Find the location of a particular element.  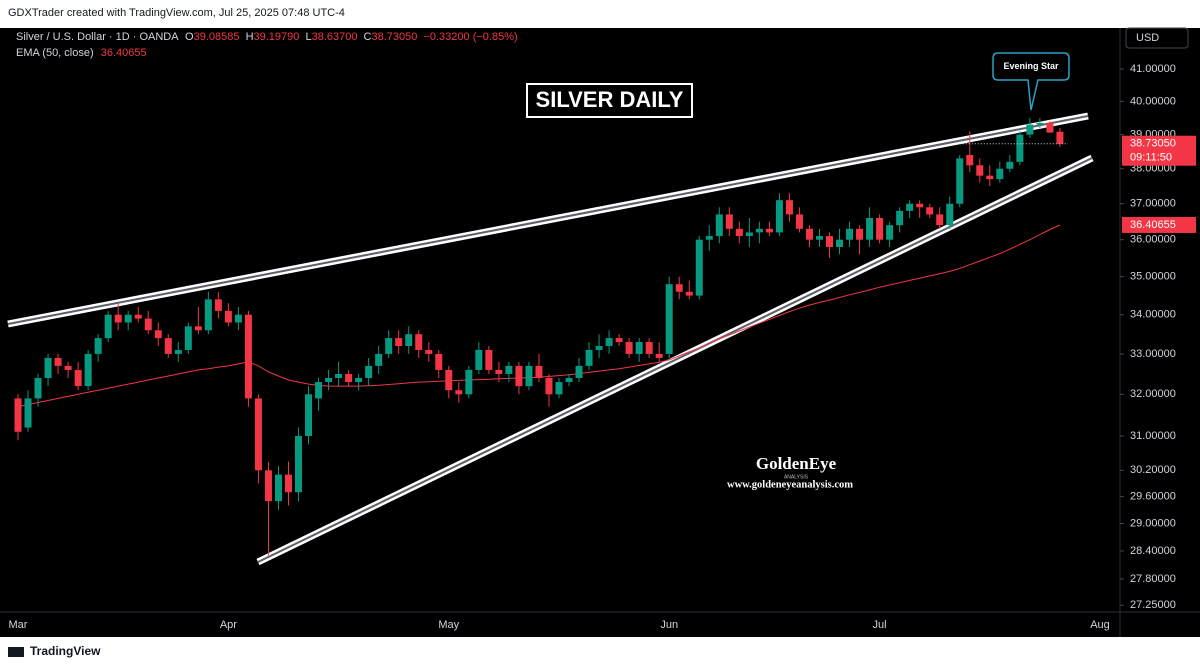

countdown: 09:11:50 is located at coordinates (1151, 158).